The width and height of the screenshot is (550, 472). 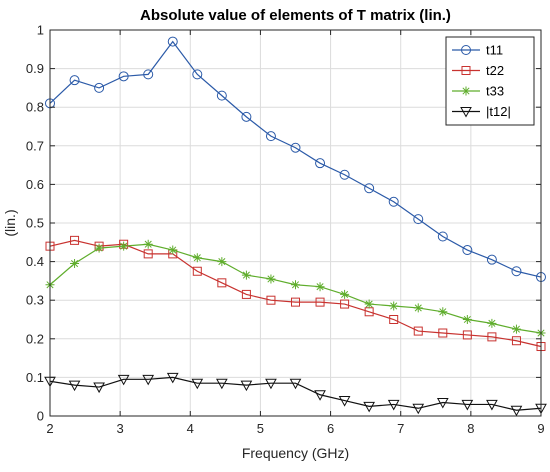 What do you see at coordinates (490, 81) in the screenshot?
I see `legend: t11 t22 t33 |t12|` at bounding box center [490, 81].